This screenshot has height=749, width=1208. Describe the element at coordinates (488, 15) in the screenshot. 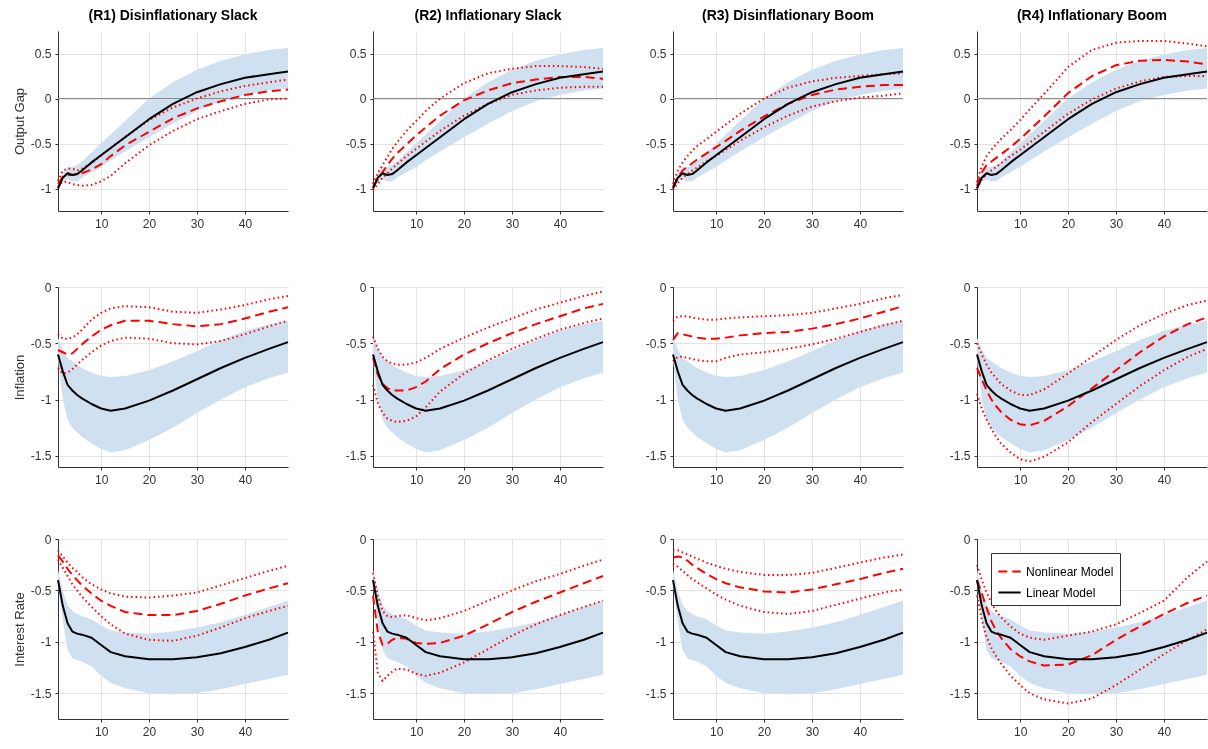

I see `chart-title: (R2) Inflationary Slack` at that location.